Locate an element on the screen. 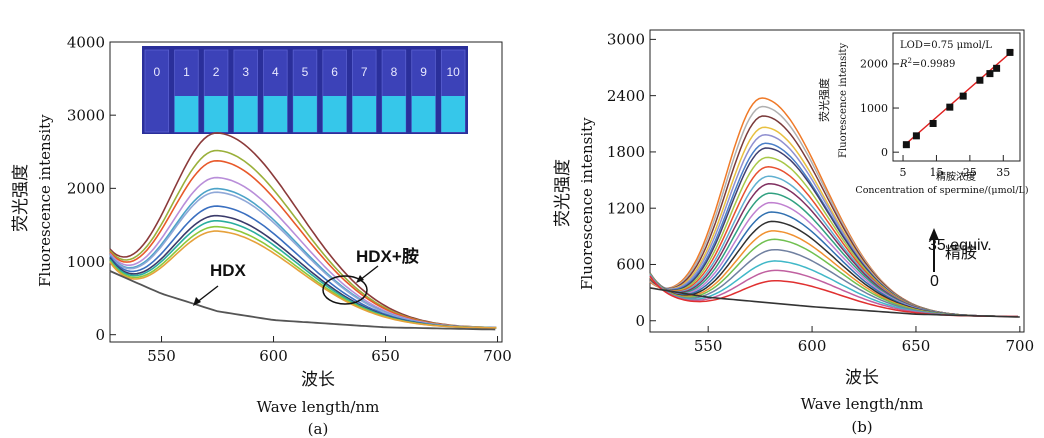 This screenshot has width=1044, height=438. panel-b-xtick-label: 700 is located at coordinates (1020, 346).